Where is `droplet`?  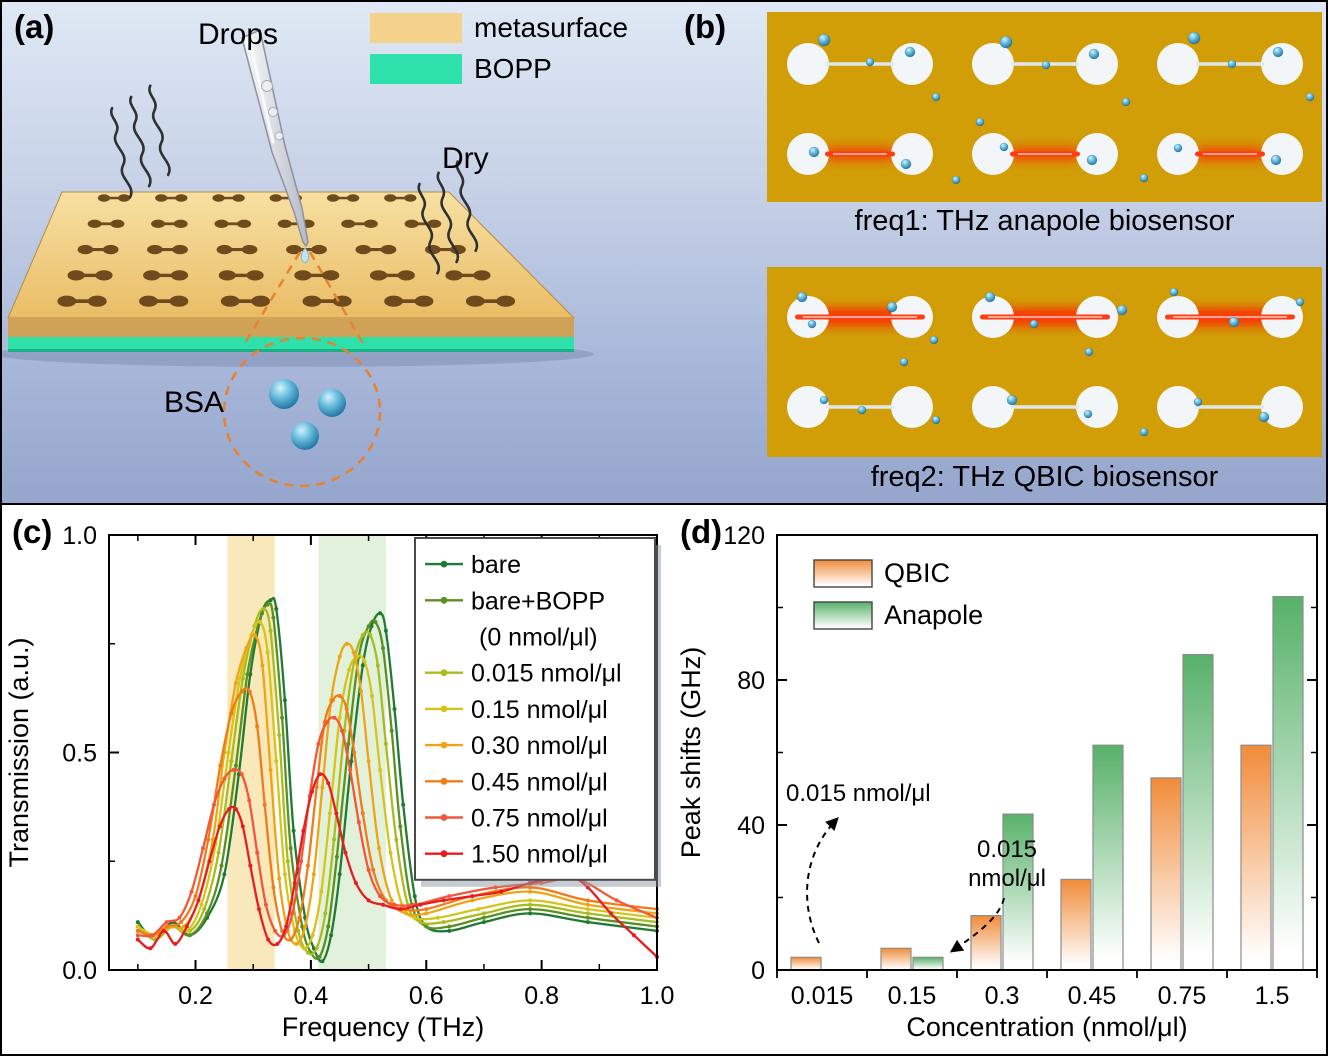 droplet is located at coordinates (305, 255).